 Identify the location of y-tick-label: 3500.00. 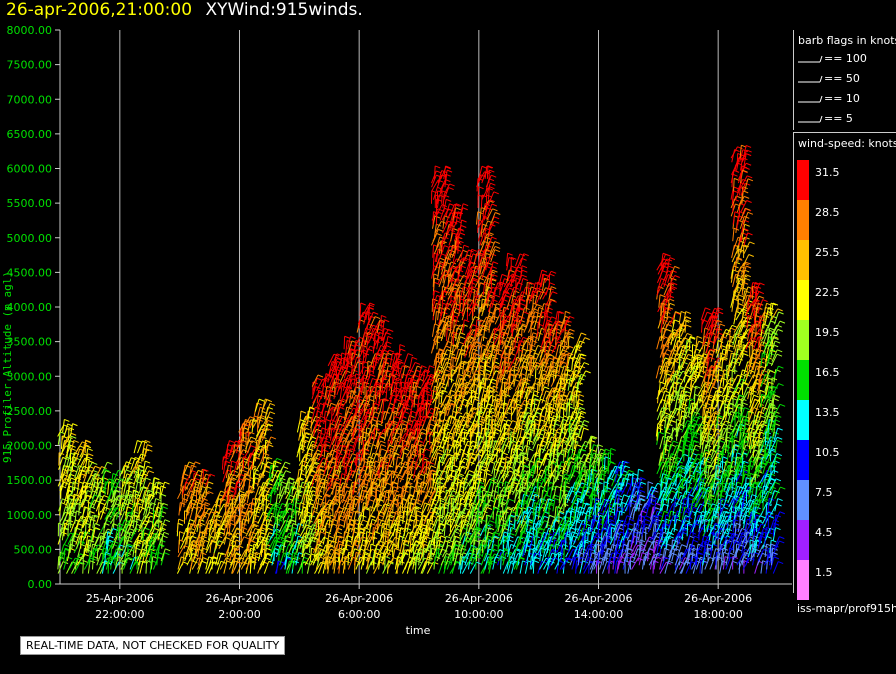
(30, 342).